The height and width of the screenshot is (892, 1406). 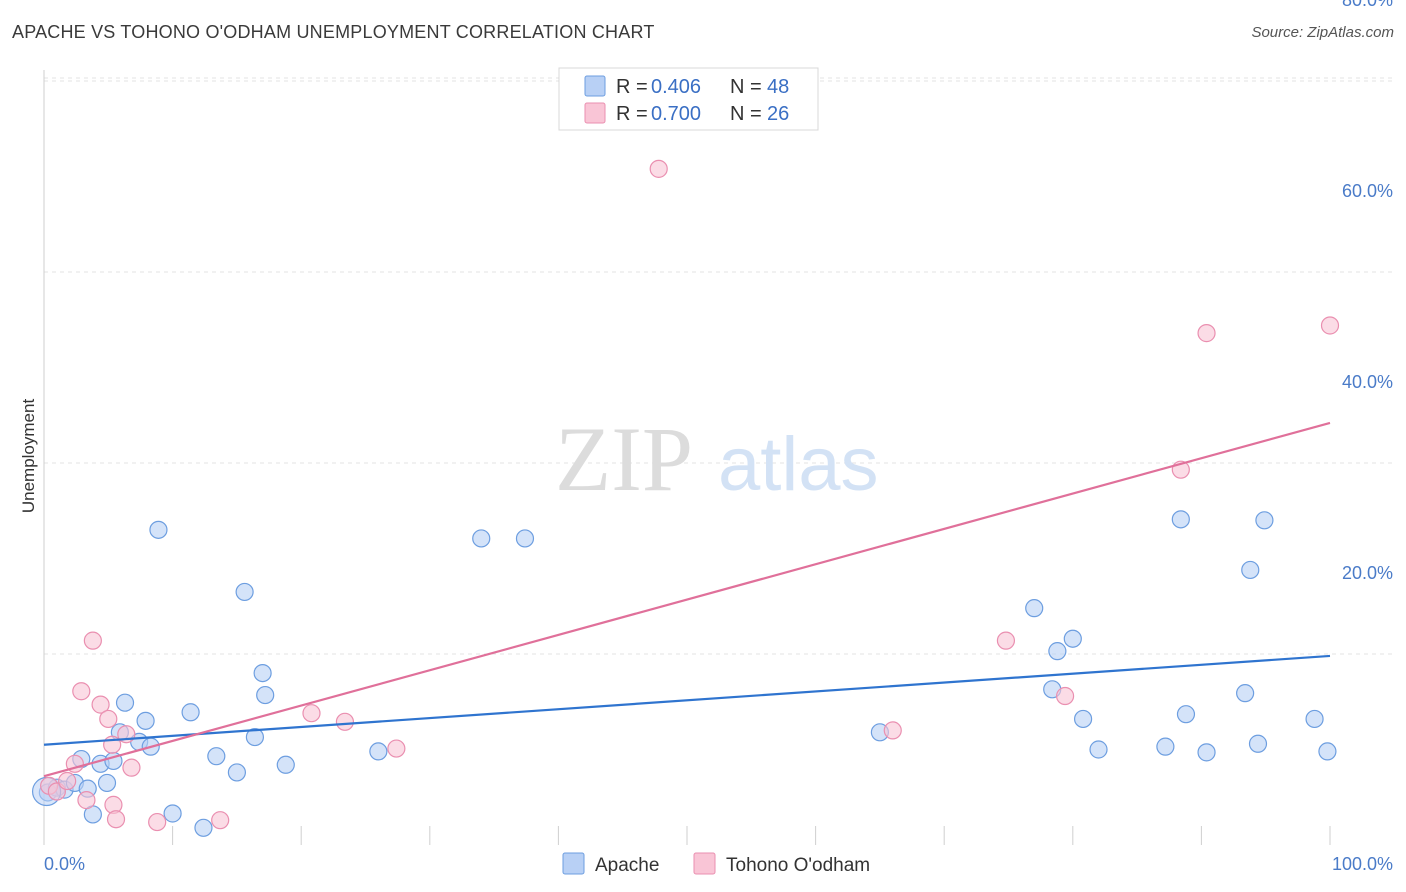 What do you see at coordinates (676, 114) in the screenshot?
I see `tohono-r-value: 0.700` at bounding box center [676, 114].